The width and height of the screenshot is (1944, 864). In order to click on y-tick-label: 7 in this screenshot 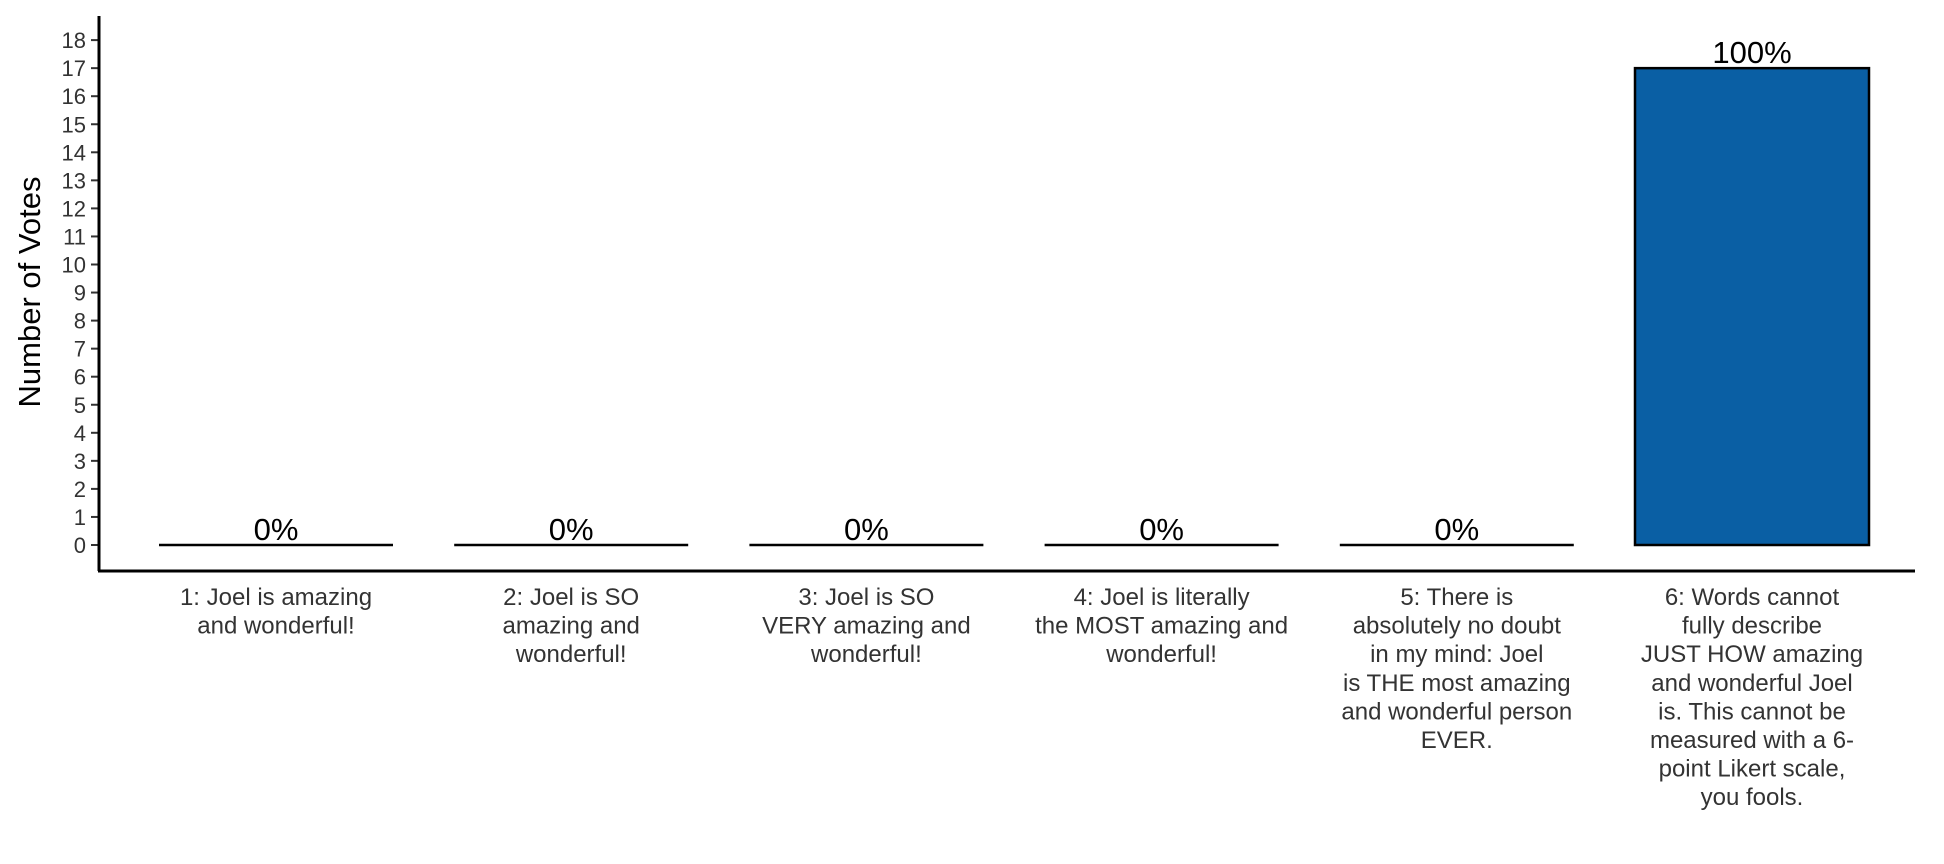, I will do `click(80, 349)`.